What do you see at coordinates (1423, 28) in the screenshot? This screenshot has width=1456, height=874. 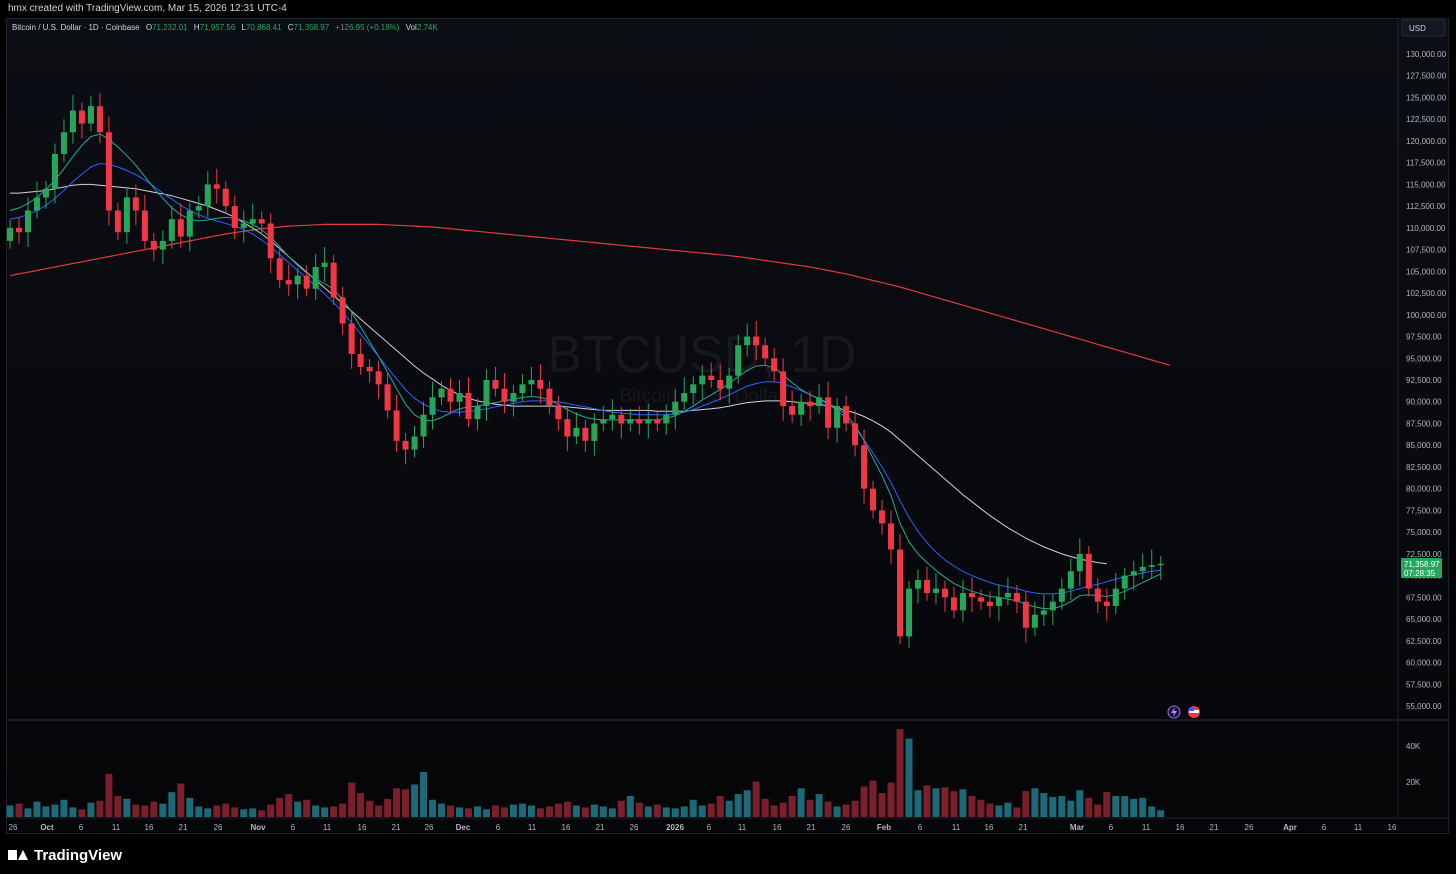 I see `currency-button` at bounding box center [1423, 28].